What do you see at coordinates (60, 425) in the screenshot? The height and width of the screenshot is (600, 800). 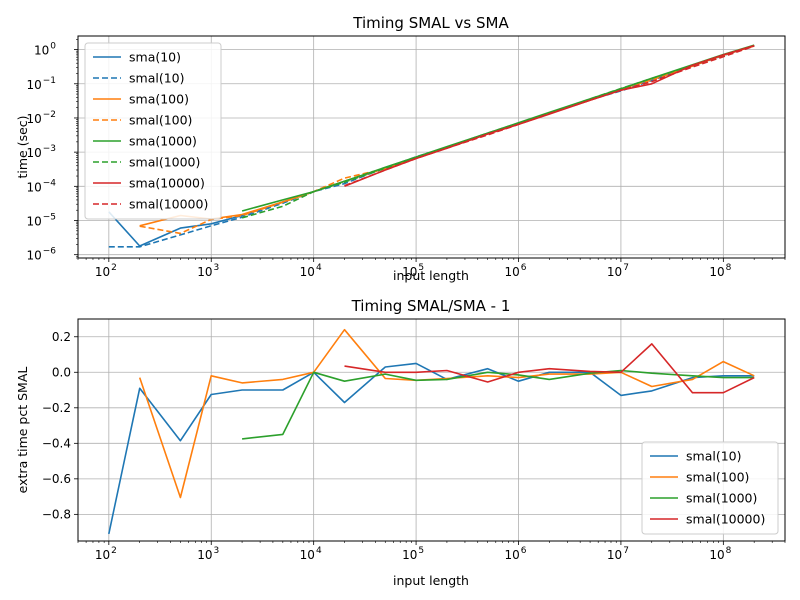 I see `bottom-y-ticks: −0.8 −0.6 −0.4 −0.2 0.0 0.2` at bounding box center [60, 425].